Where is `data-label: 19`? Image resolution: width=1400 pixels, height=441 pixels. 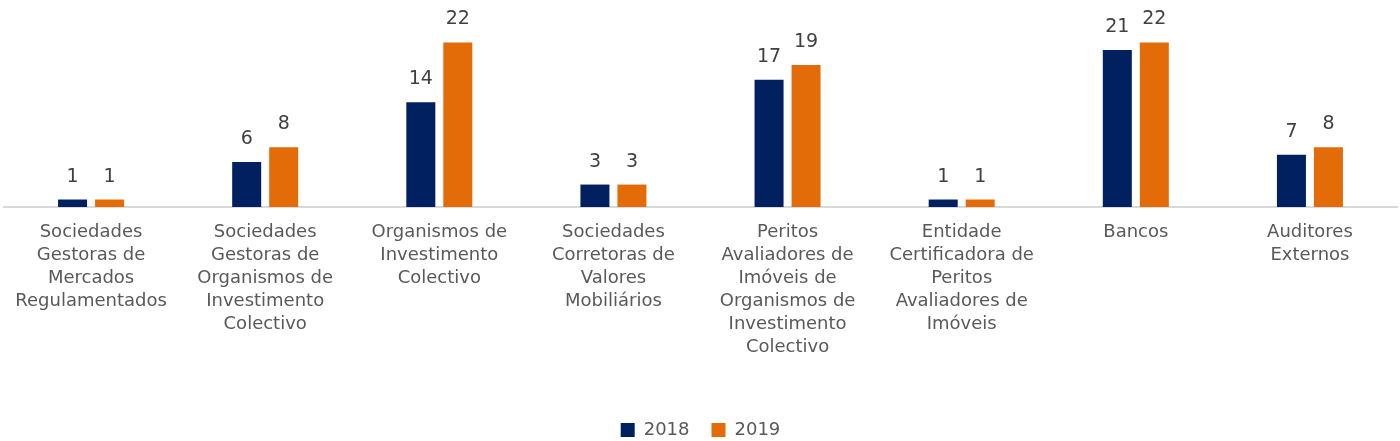
data-label: 19 is located at coordinates (806, 39).